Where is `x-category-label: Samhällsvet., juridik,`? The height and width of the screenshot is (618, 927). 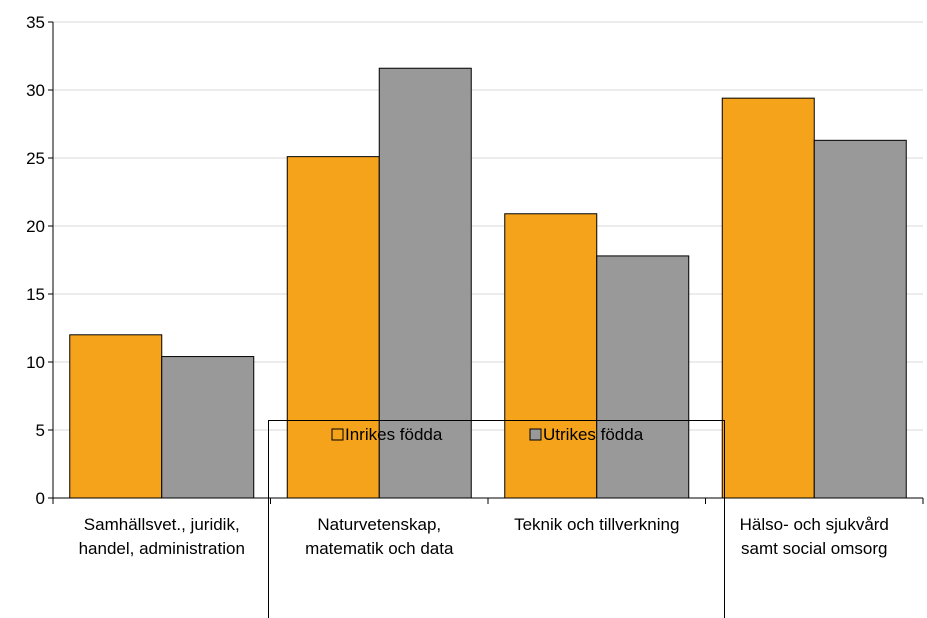
x-category-label: Samhällsvet., juridik, is located at coordinates (162, 524).